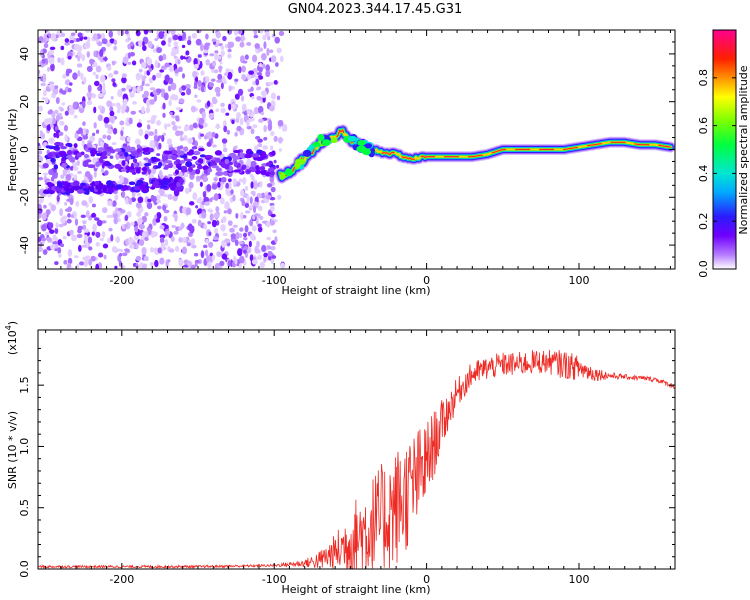 The image size is (750, 600). Describe the element at coordinates (578, 579) in the screenshot. I see `x-tick-label: 100` at that location.